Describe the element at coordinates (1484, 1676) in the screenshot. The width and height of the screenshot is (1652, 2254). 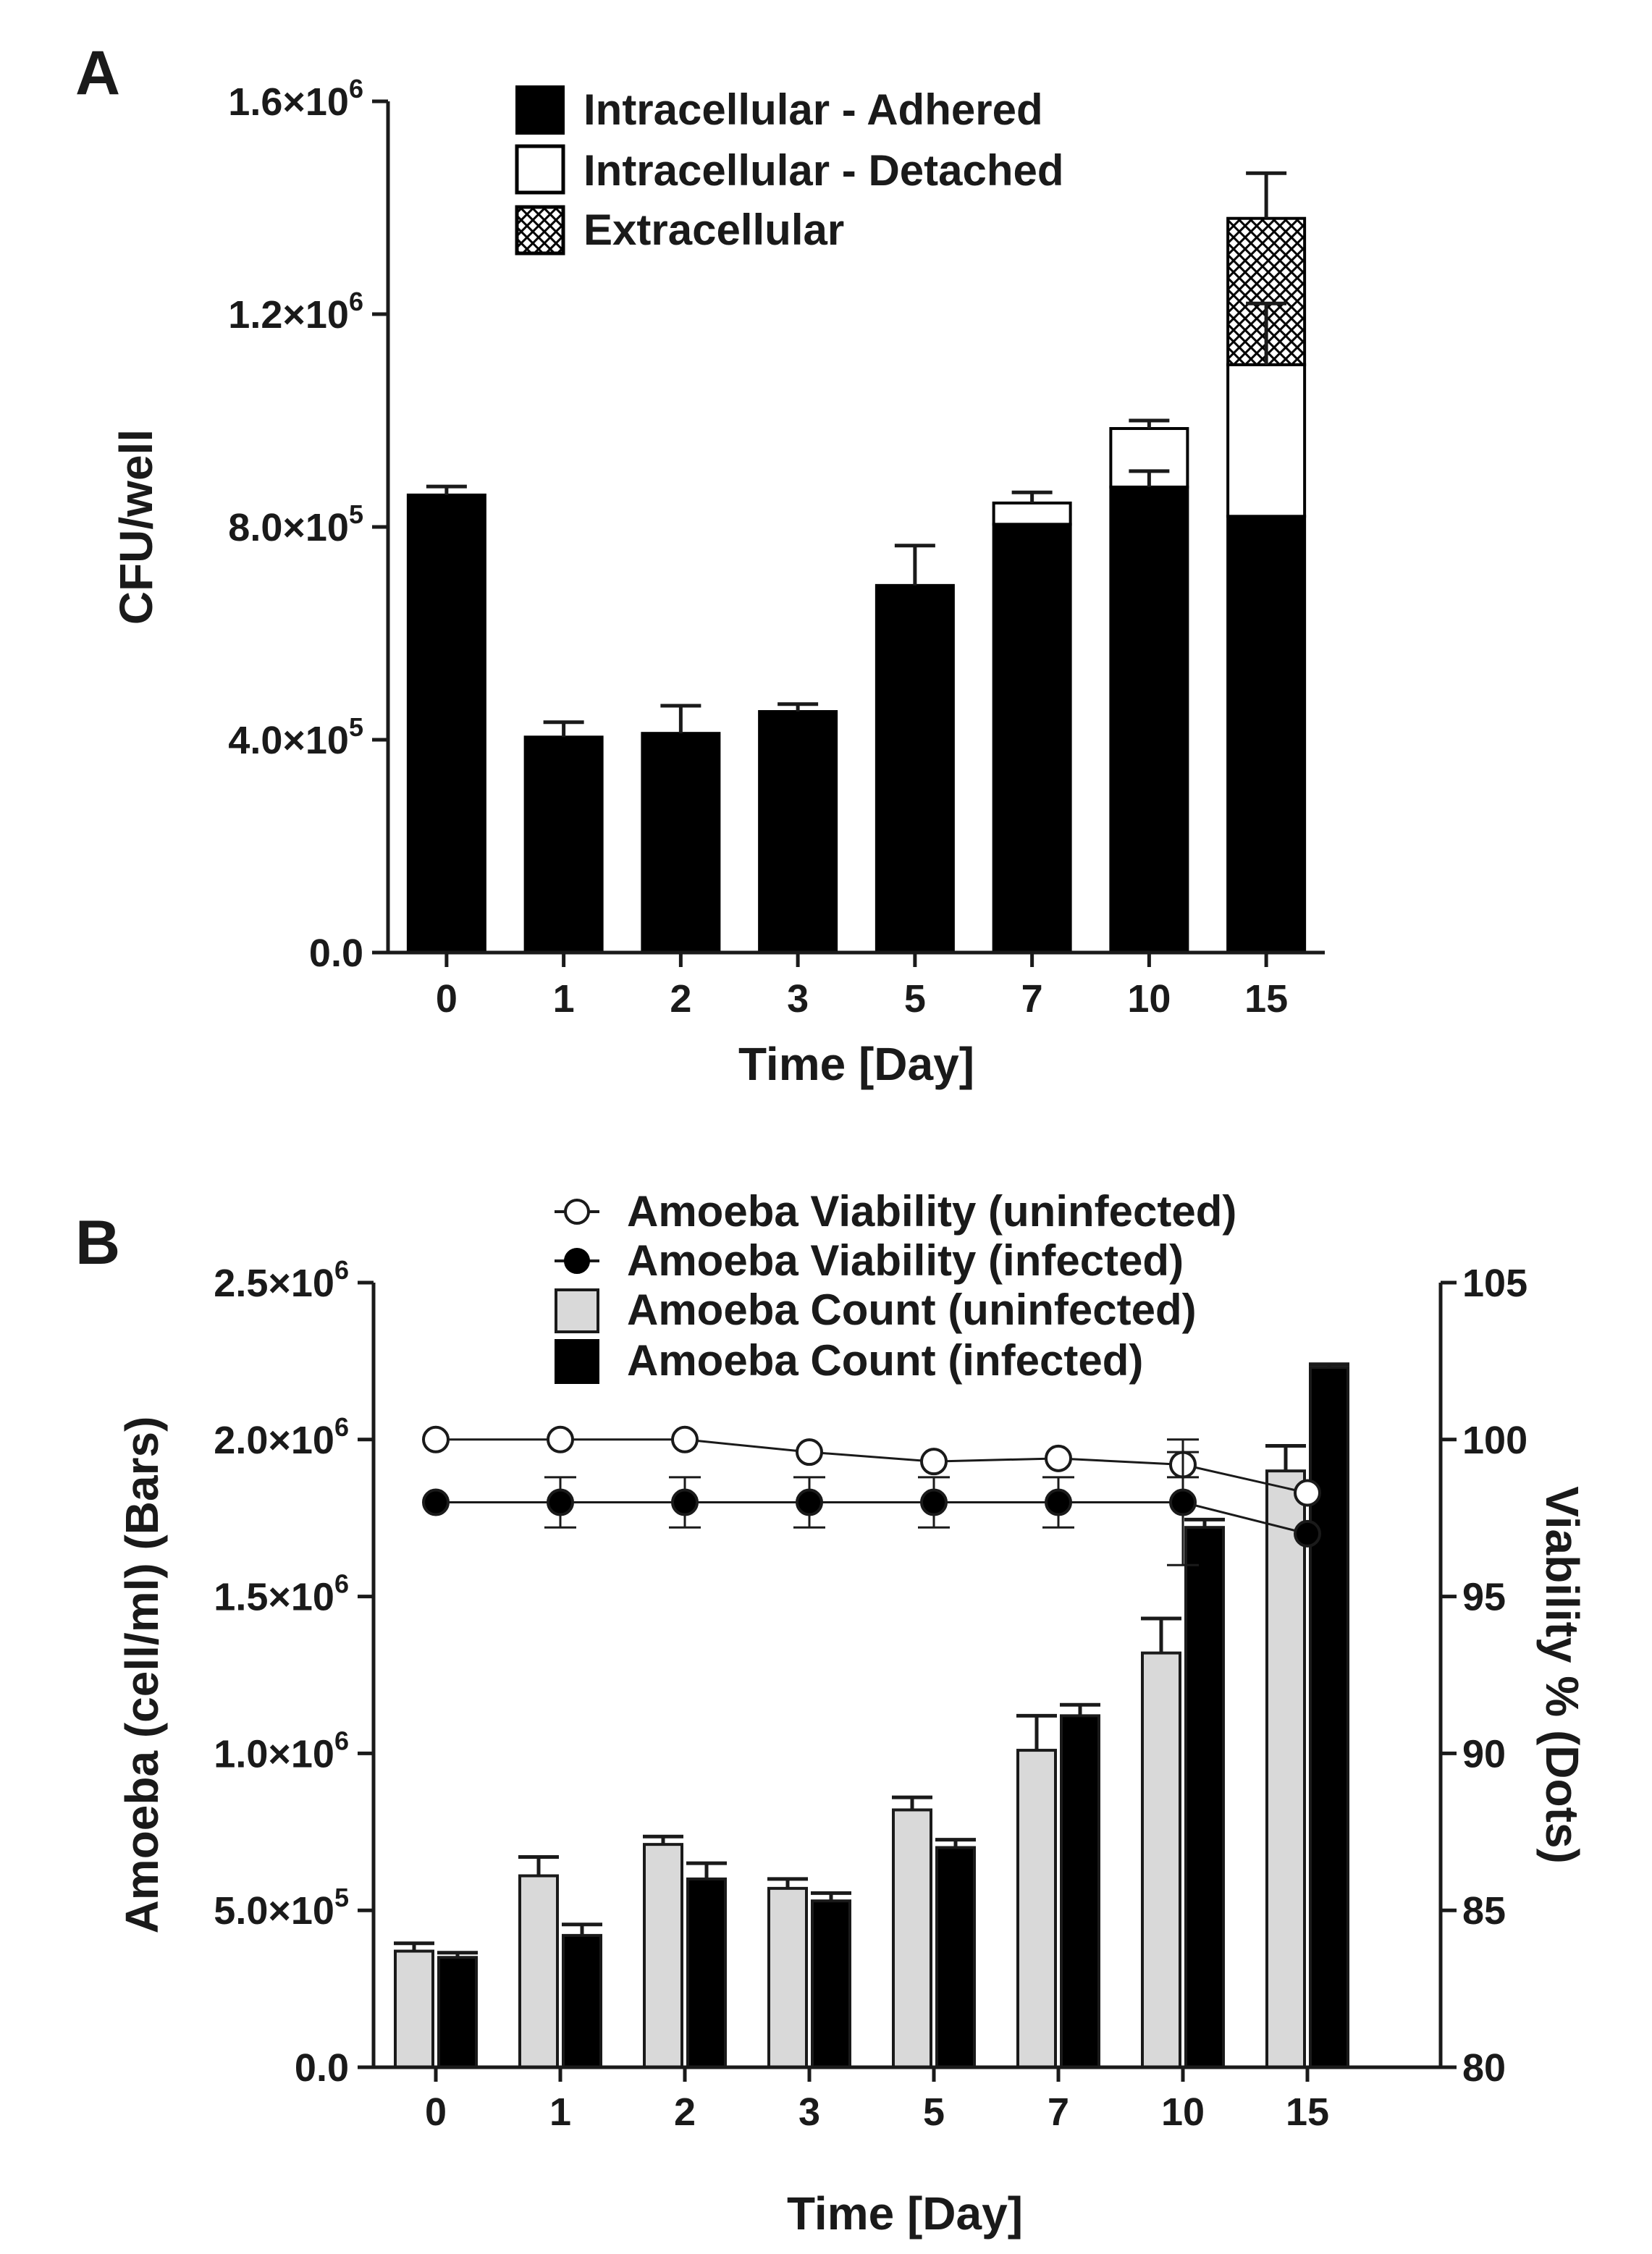
I see `panel-b-y2-ticks: 80 85 90 95 100 105` at that location.